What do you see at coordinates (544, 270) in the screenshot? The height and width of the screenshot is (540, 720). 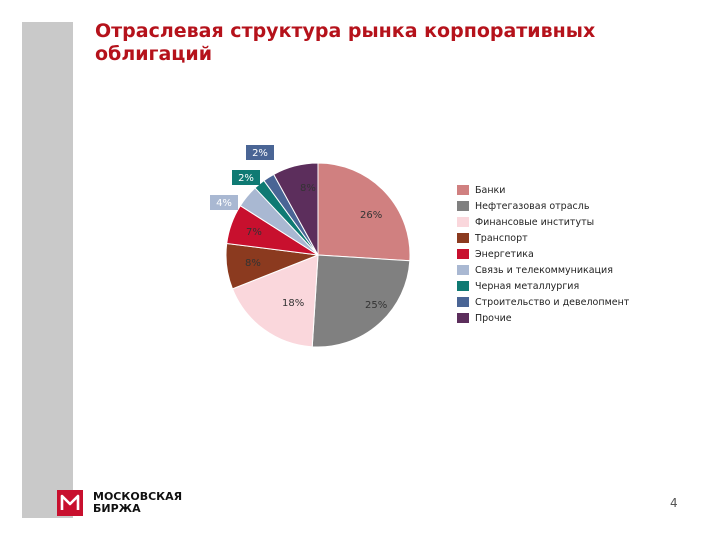 I see `legend-label-6: Связь и телекоммуникация` at bounding box center [544, 270].